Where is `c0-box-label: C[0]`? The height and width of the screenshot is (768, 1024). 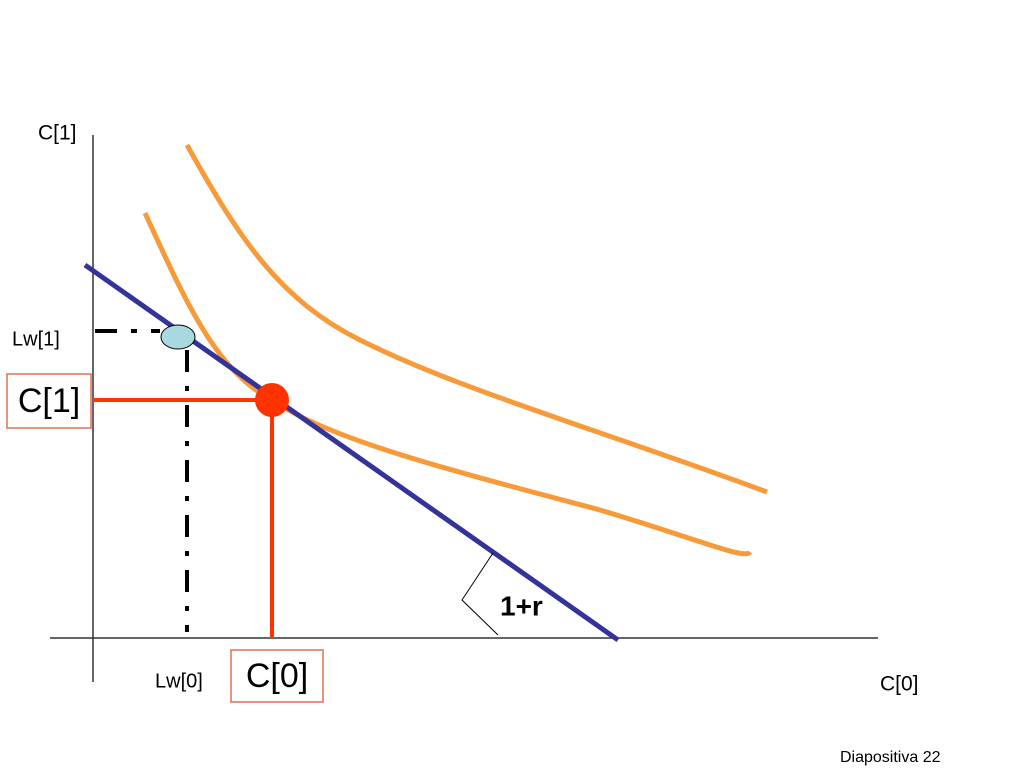
c0-box-label: C[0] is located at coordinates (277, 676).